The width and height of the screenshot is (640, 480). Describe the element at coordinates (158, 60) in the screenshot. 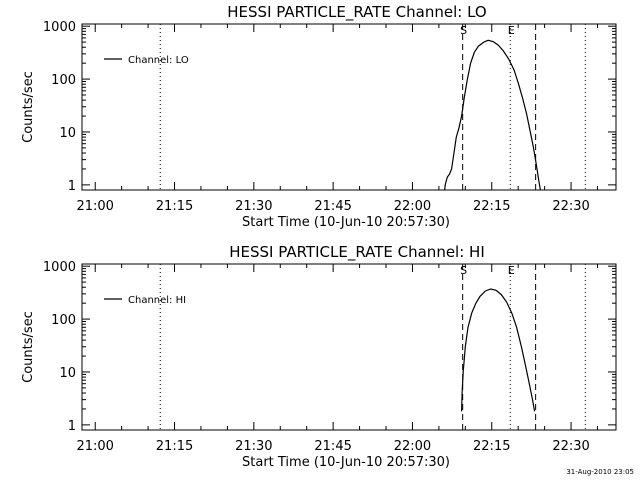

I see `legend-label: Channel: LO` at that location.